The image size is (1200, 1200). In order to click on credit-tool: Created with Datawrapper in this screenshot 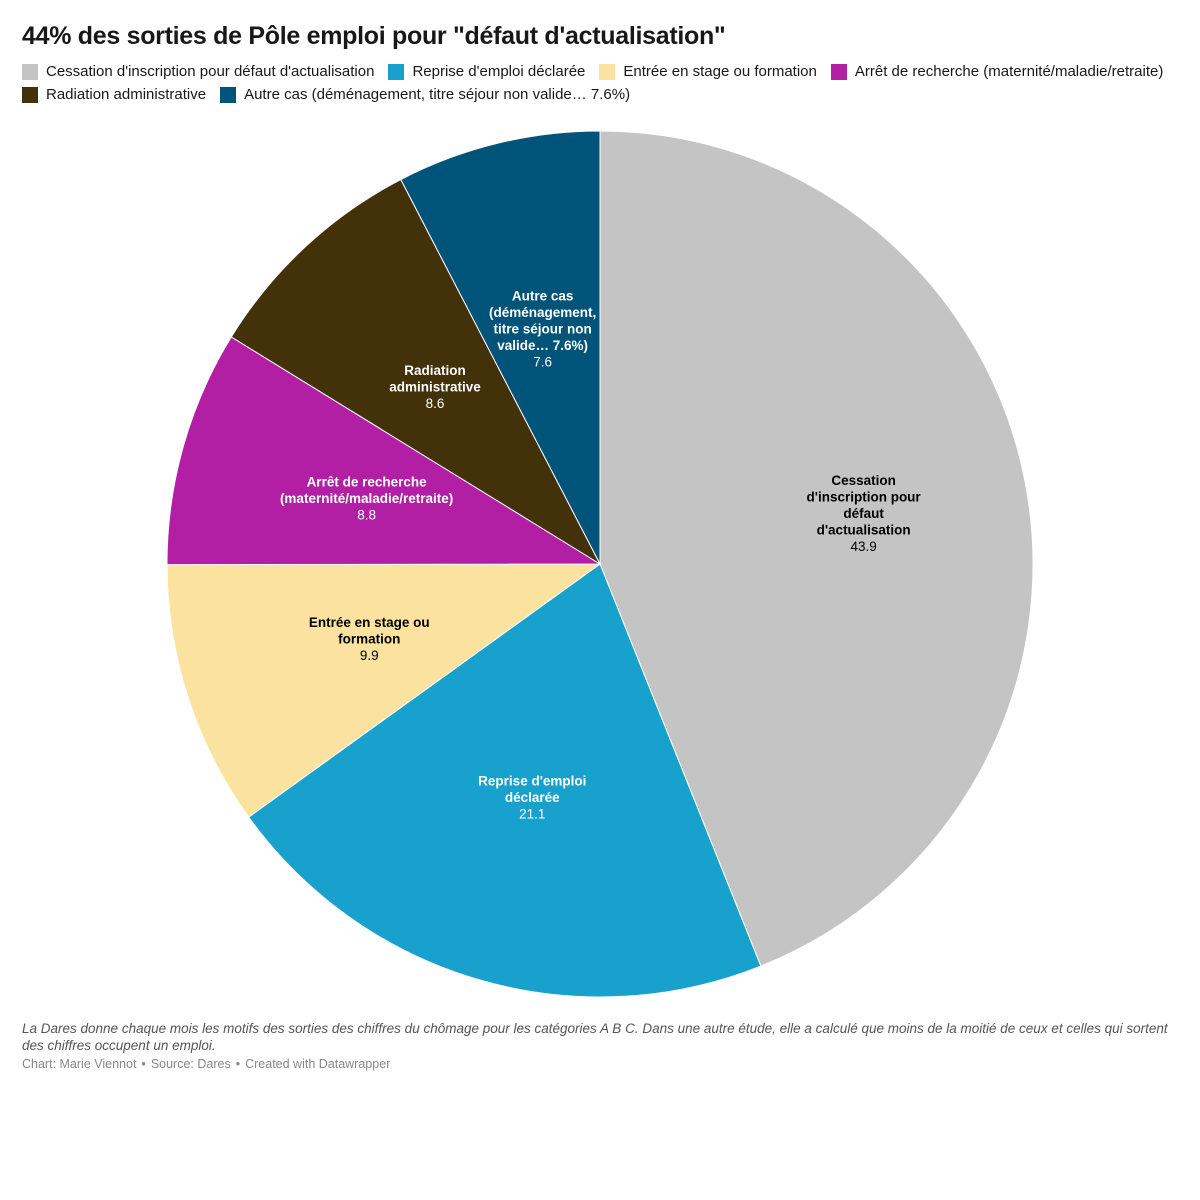, I will do `click(318, 1064)`.